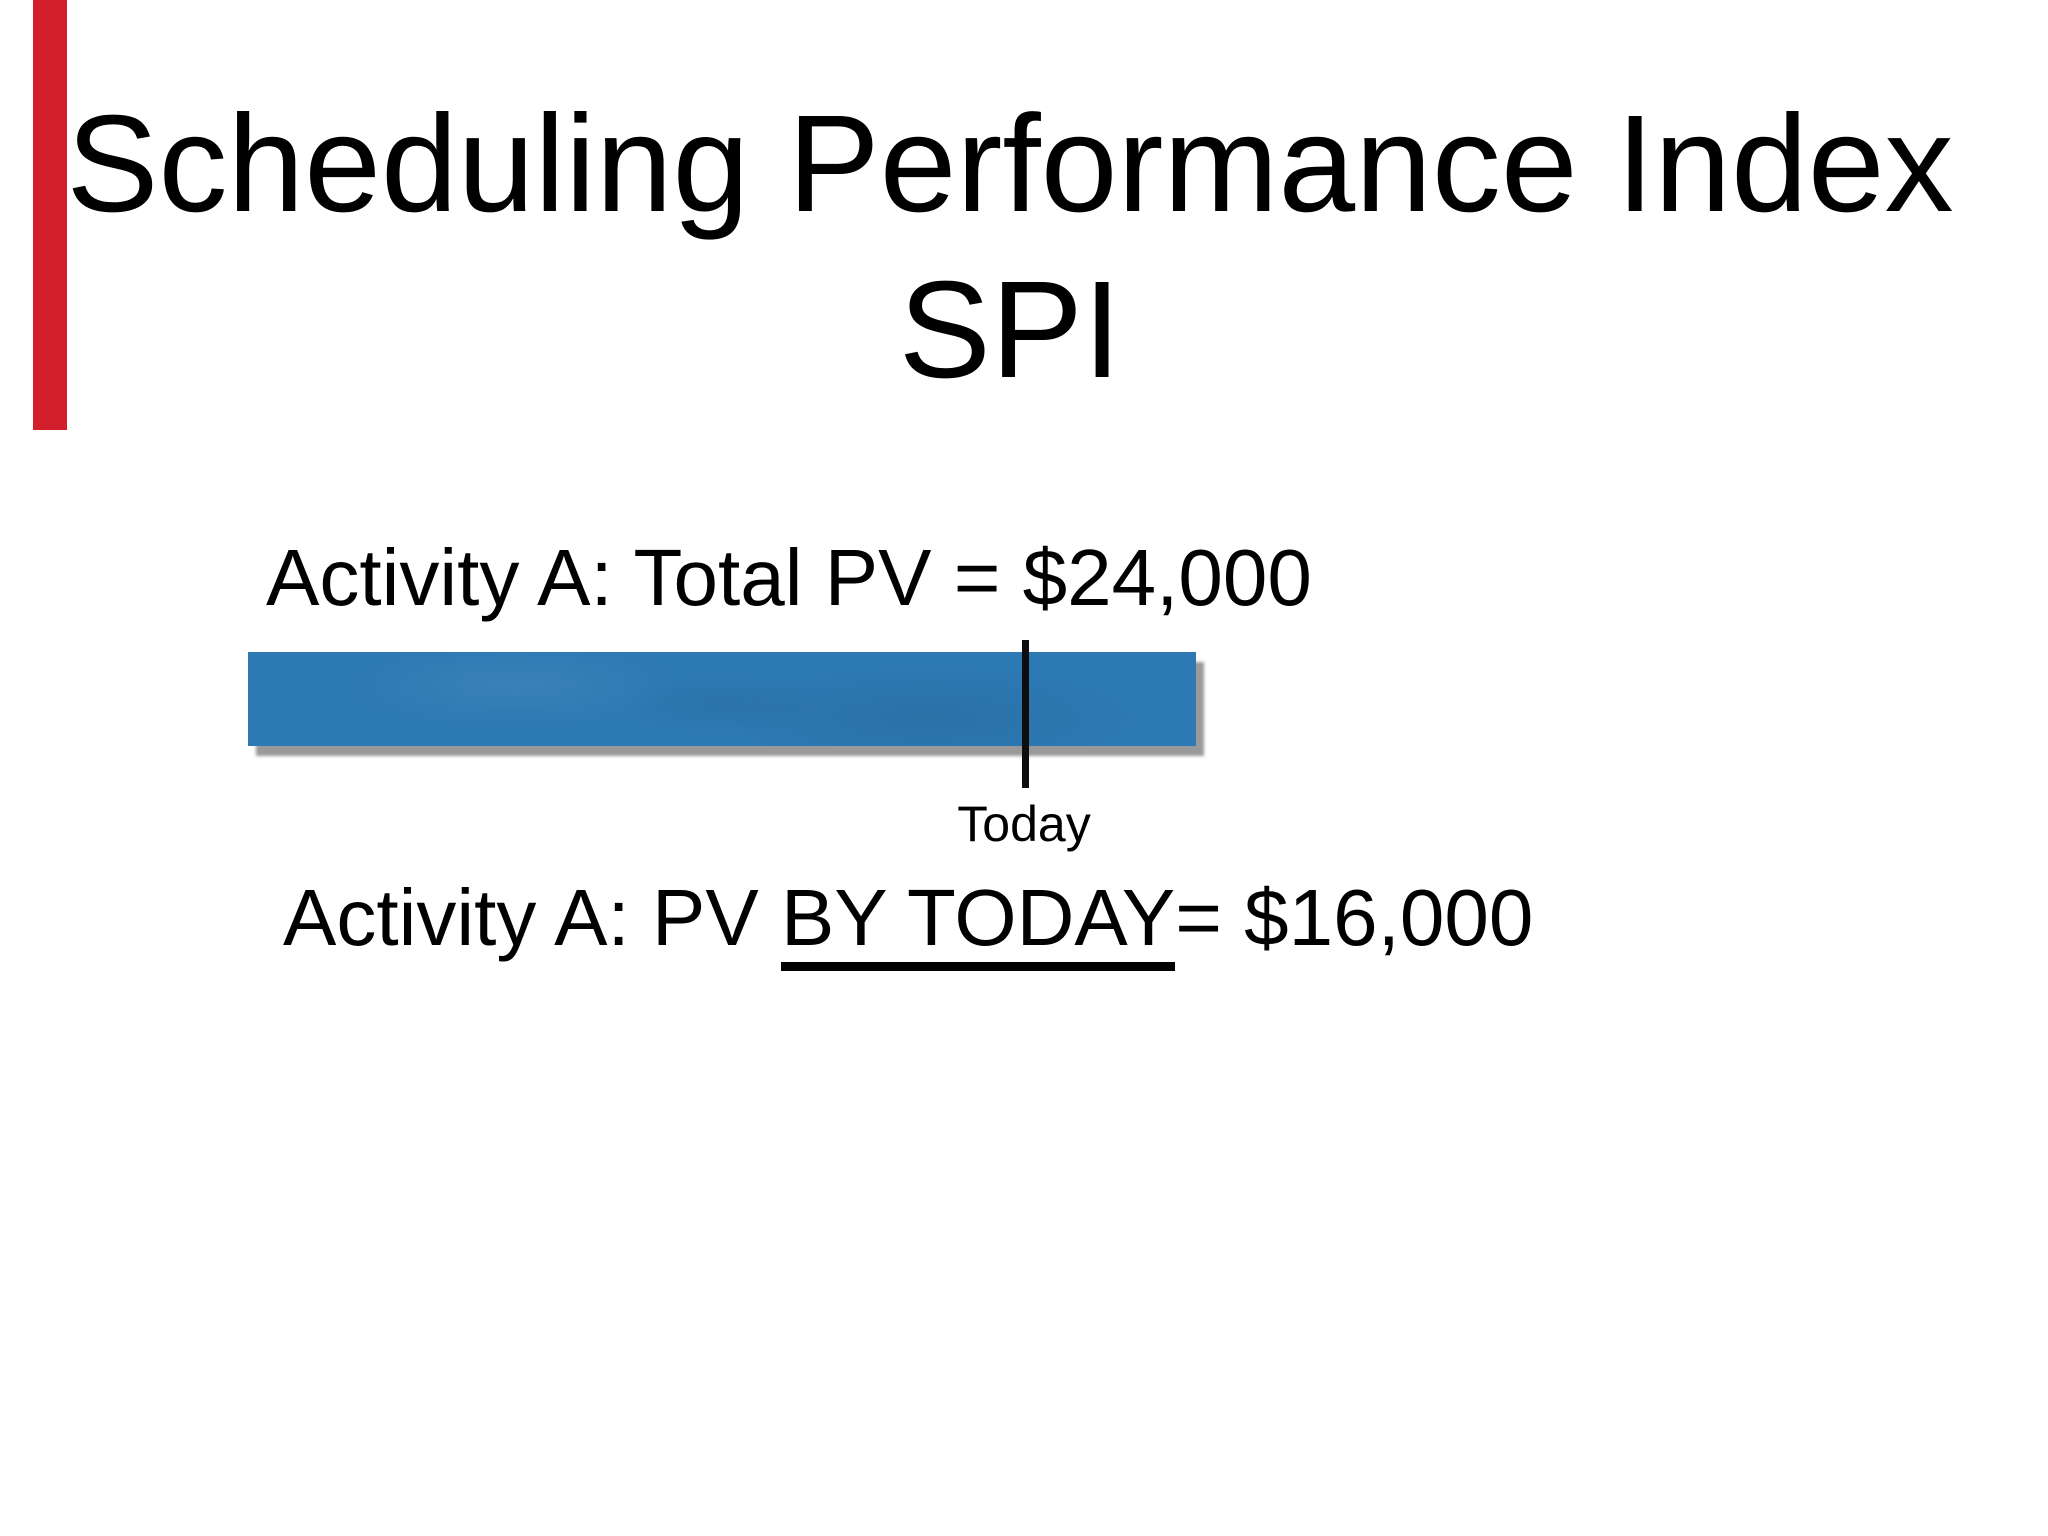  What do you see at coordinates (532, 917) in the screenshot?
I see `pv-by-today-prefix: Activity A: PV` at bounding box center [532, 917].